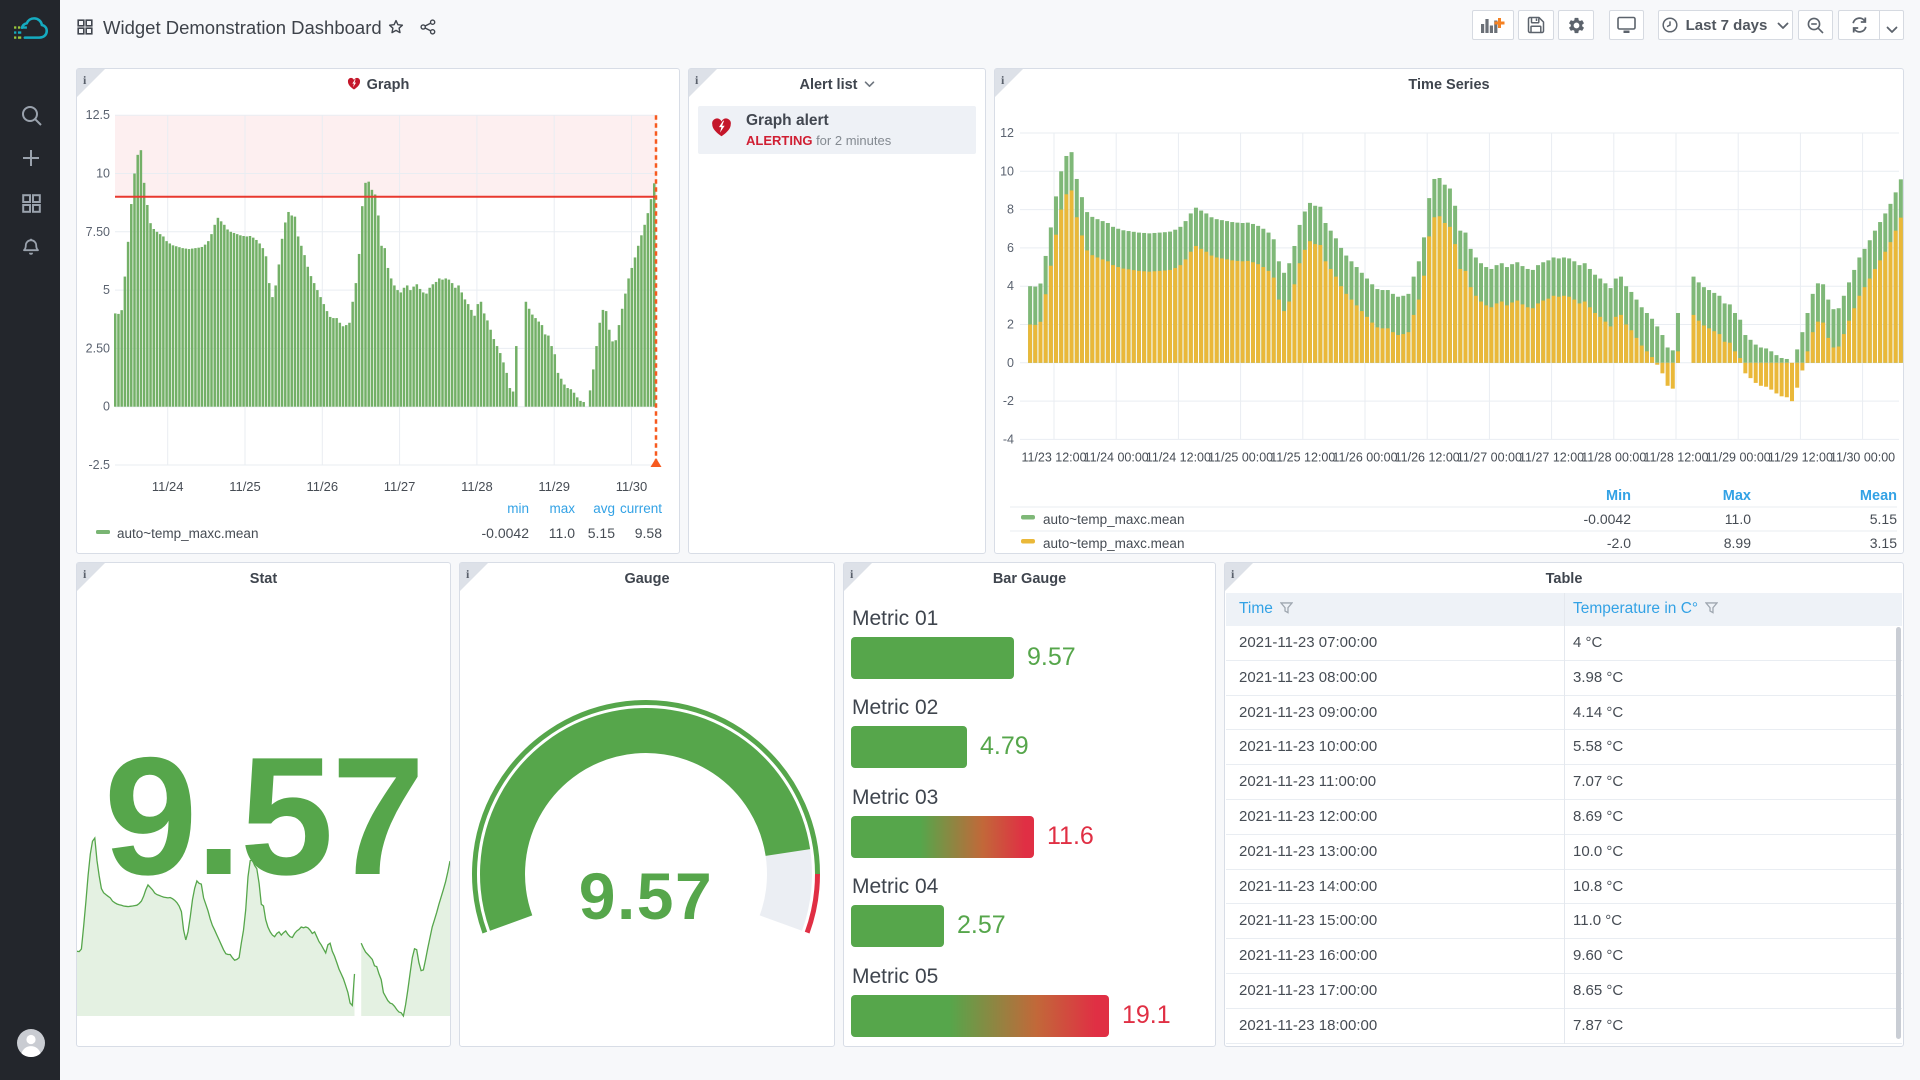  I want to click on svg-text: 11/27 12:00, so click(1551, 457).